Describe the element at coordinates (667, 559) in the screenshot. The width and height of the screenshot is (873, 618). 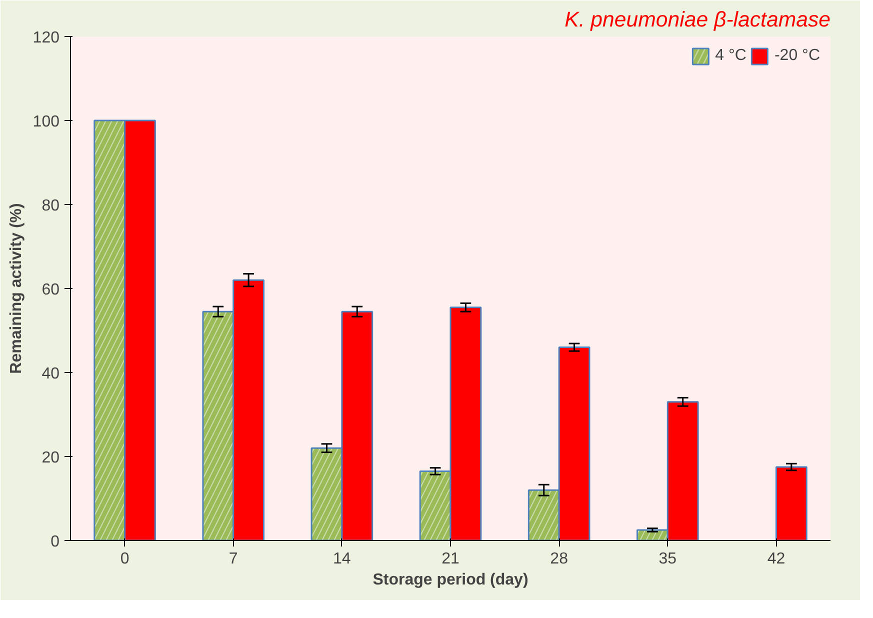
I see `x-tick-label: 35` at that location.